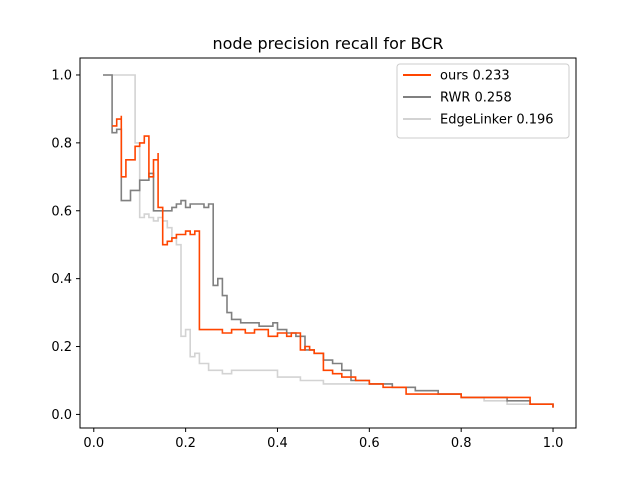 Image resolution: width=640 pixels, height=480 pixels. Describe the element at coordinates (185, 443) in the screenshot. I see `x-tick-label: 0.2` at that location.